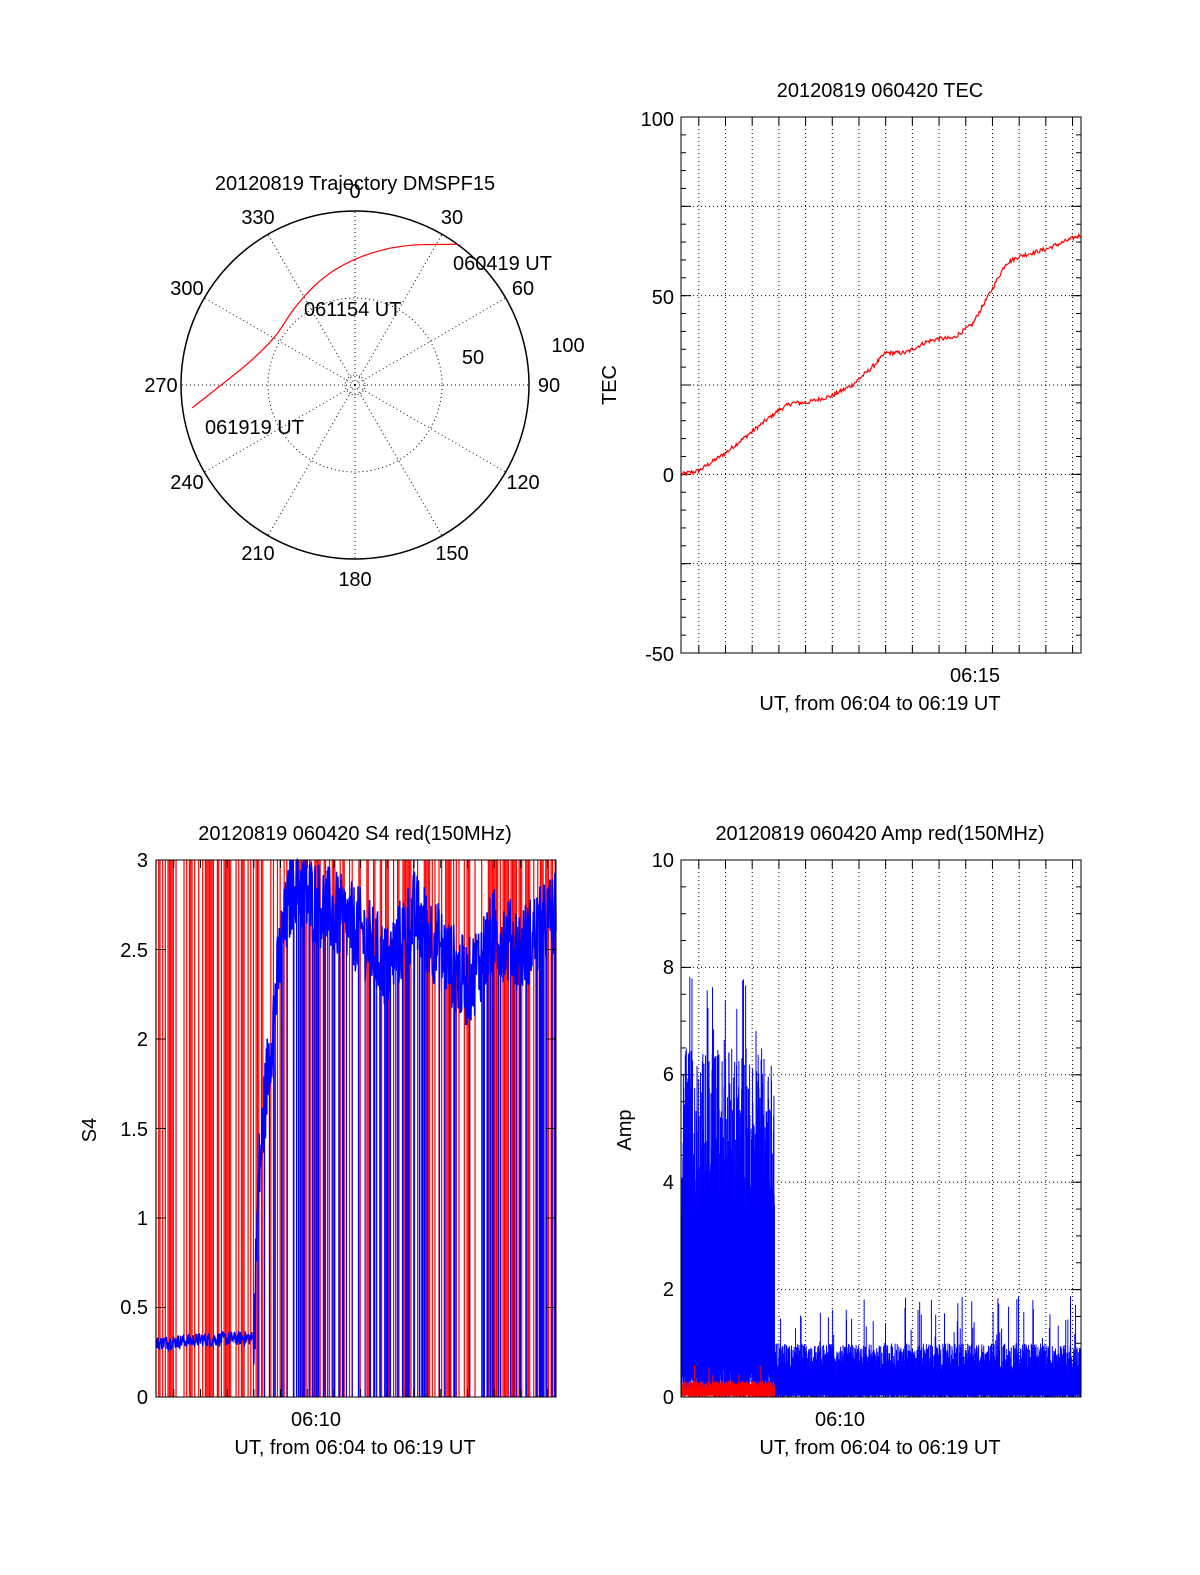 The width and height of the screenshot is (1200, 1575). What do you see at coordinates (316, 1420) in the screenshot?
I see `s4-x-tick-0610: 06:10` at bounding box center [316, 1420].